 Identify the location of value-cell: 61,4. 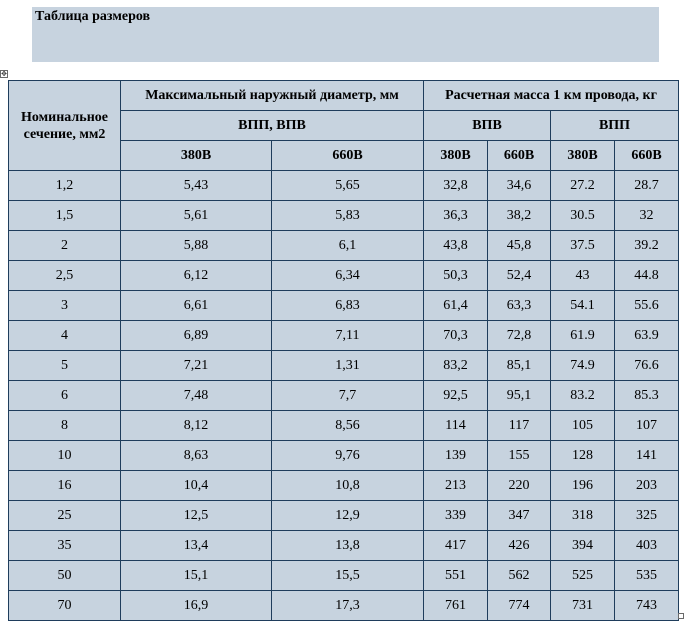
(456, 305).